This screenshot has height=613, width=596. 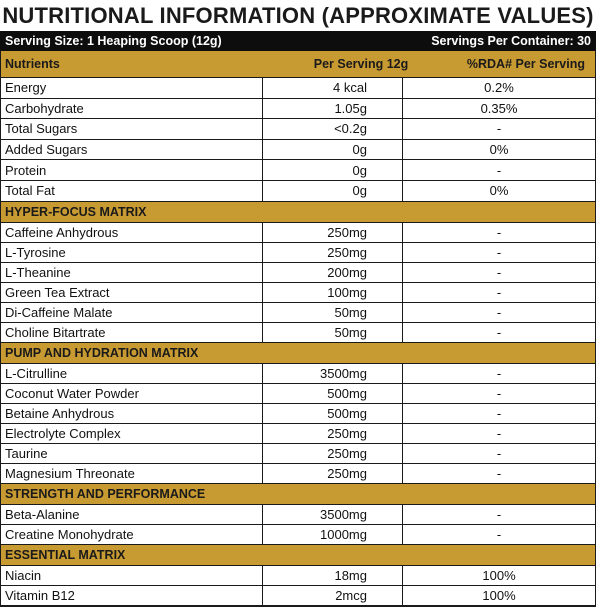 I want to click on nutrient-name: Carbohydrate, so click(x=132, y=108).